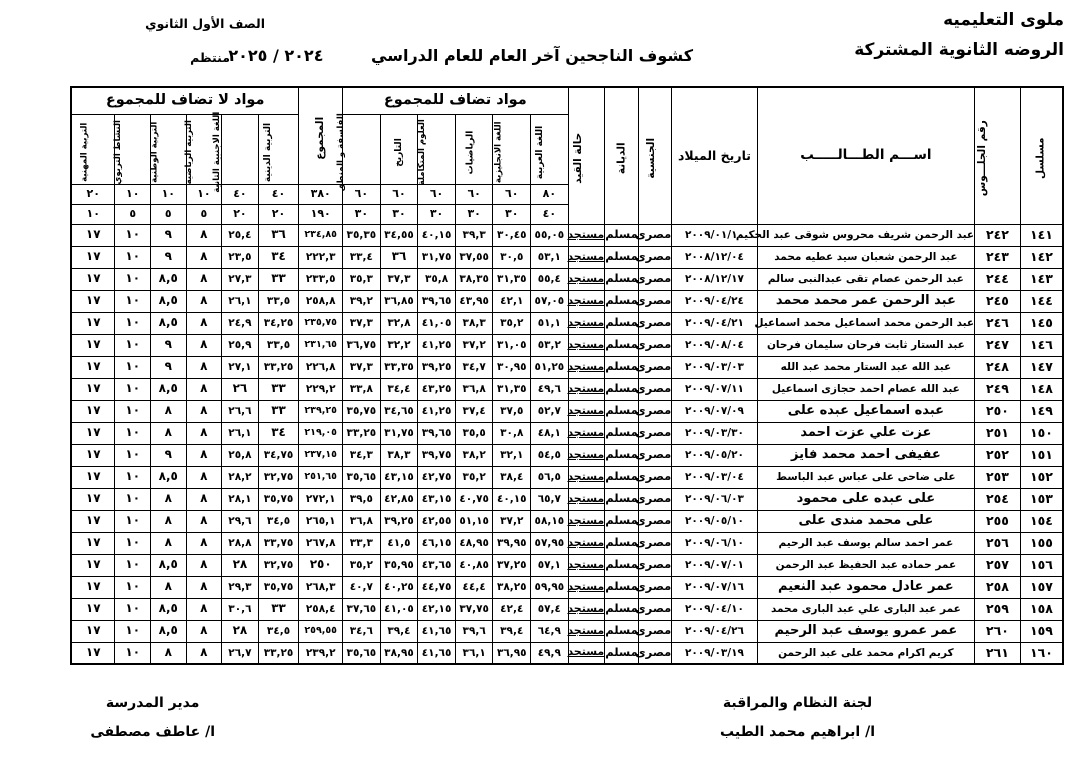 The width and height of the screenshot is (1080, 764). I want to click on birth-date: ٢٠٠٨/١٢/١٧, so click(714, 279).